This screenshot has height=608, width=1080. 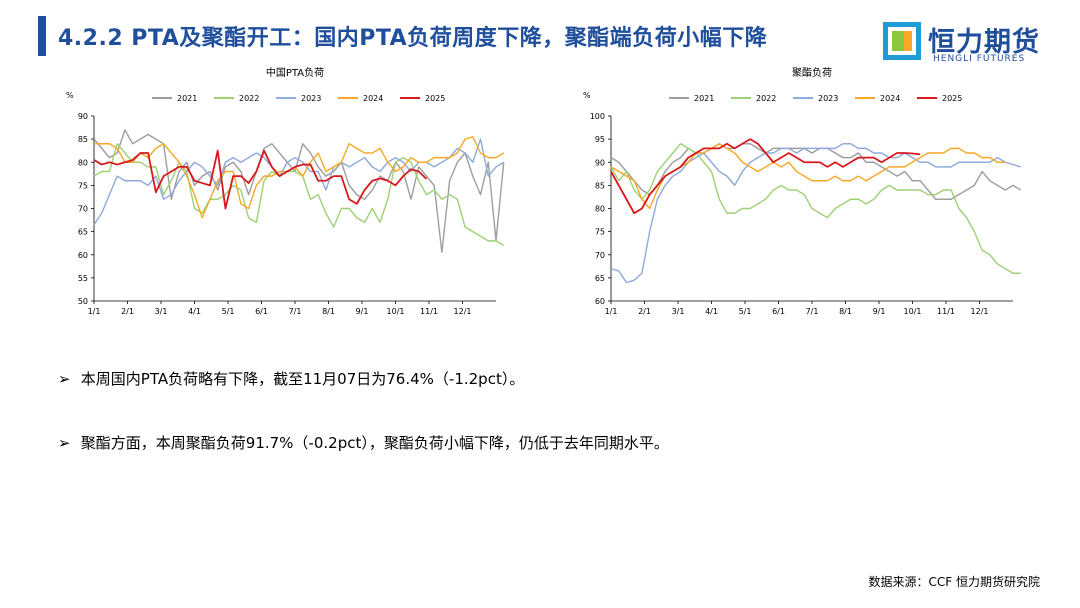 I want to click on chart-title: 聚酯负荷, so click(x=812, y=72).